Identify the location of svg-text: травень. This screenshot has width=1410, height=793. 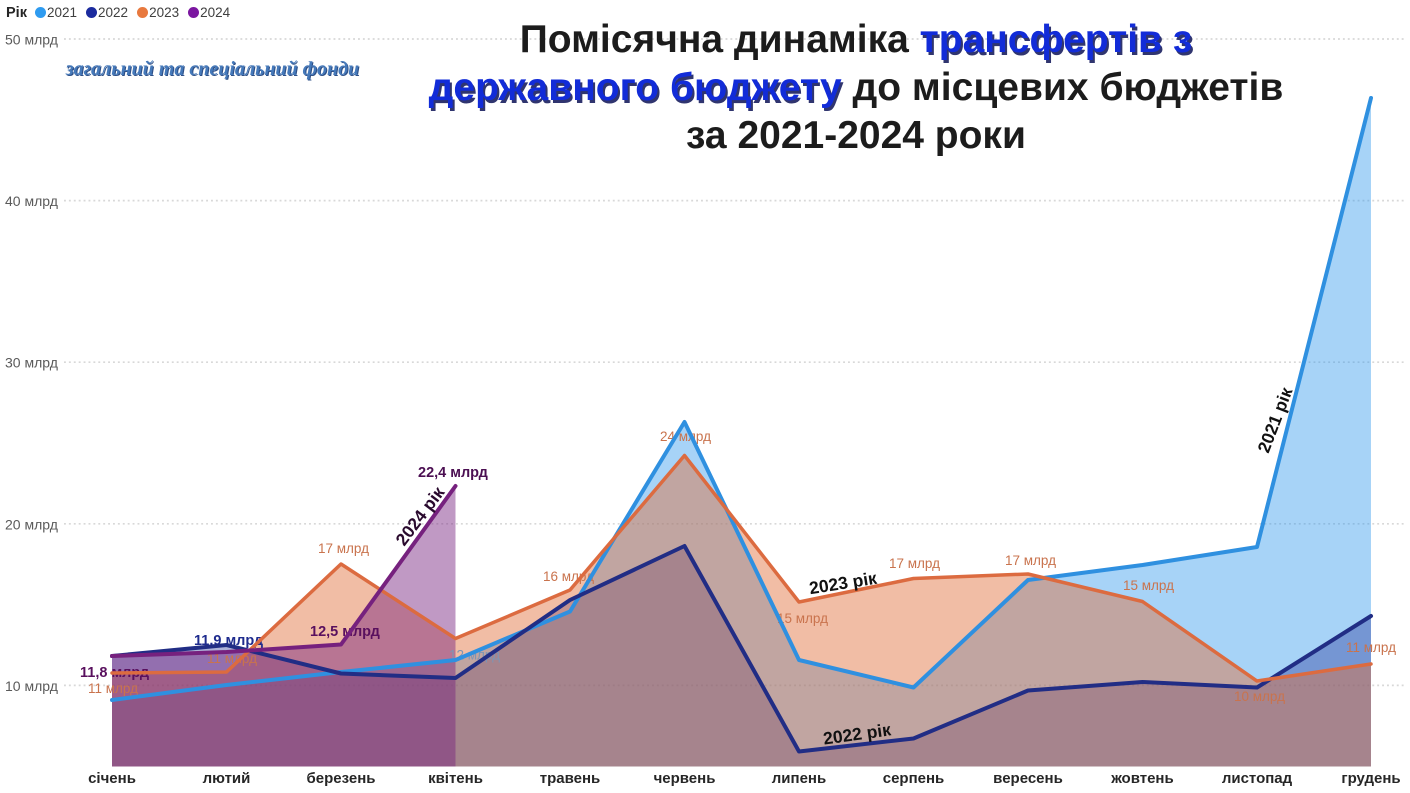
(570, 778).